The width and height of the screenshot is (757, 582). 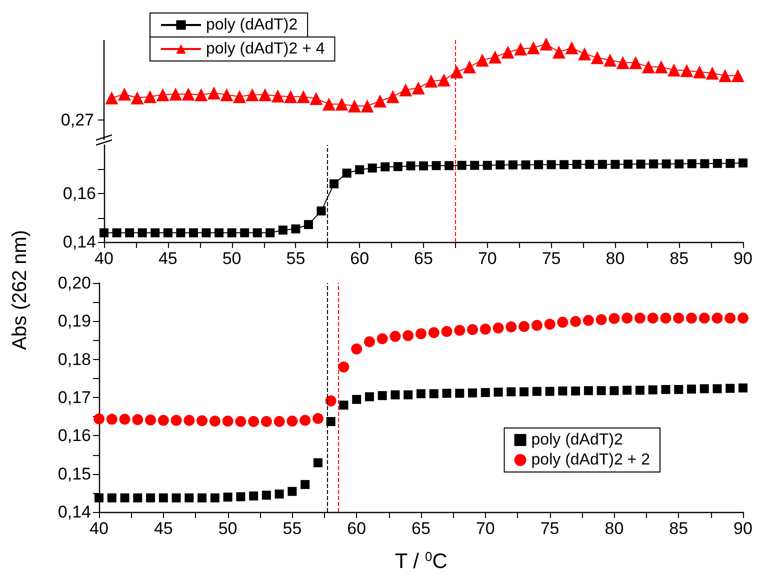 I want to click on legend-label: poly (dAdT)2 + 4, so click(x=265, y=49).